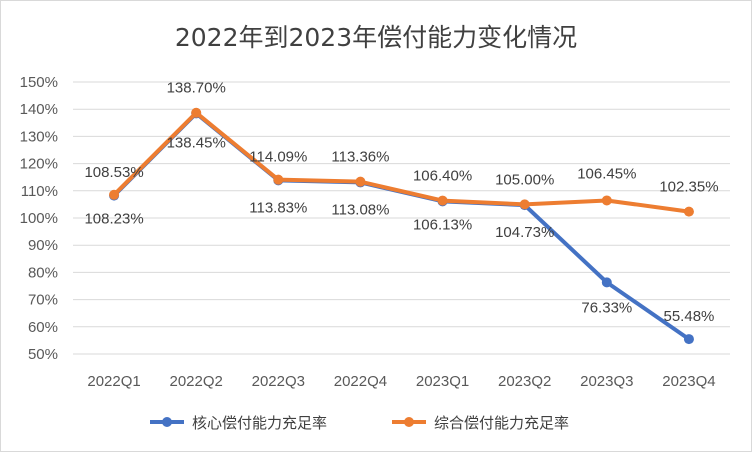 This screenshot has height=452, width=752. What do you see at coordinates (606, 307) in the screenshot?
I see `data-label: 76.33%` at bounding box center [606, 307].